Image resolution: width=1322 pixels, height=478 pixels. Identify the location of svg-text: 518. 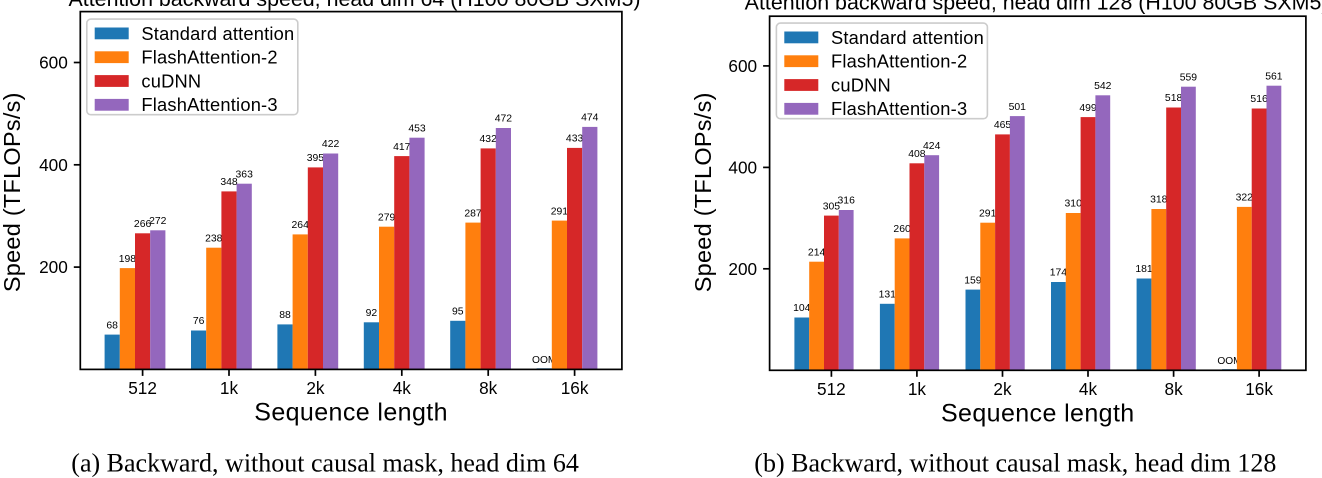
(1174, 98).